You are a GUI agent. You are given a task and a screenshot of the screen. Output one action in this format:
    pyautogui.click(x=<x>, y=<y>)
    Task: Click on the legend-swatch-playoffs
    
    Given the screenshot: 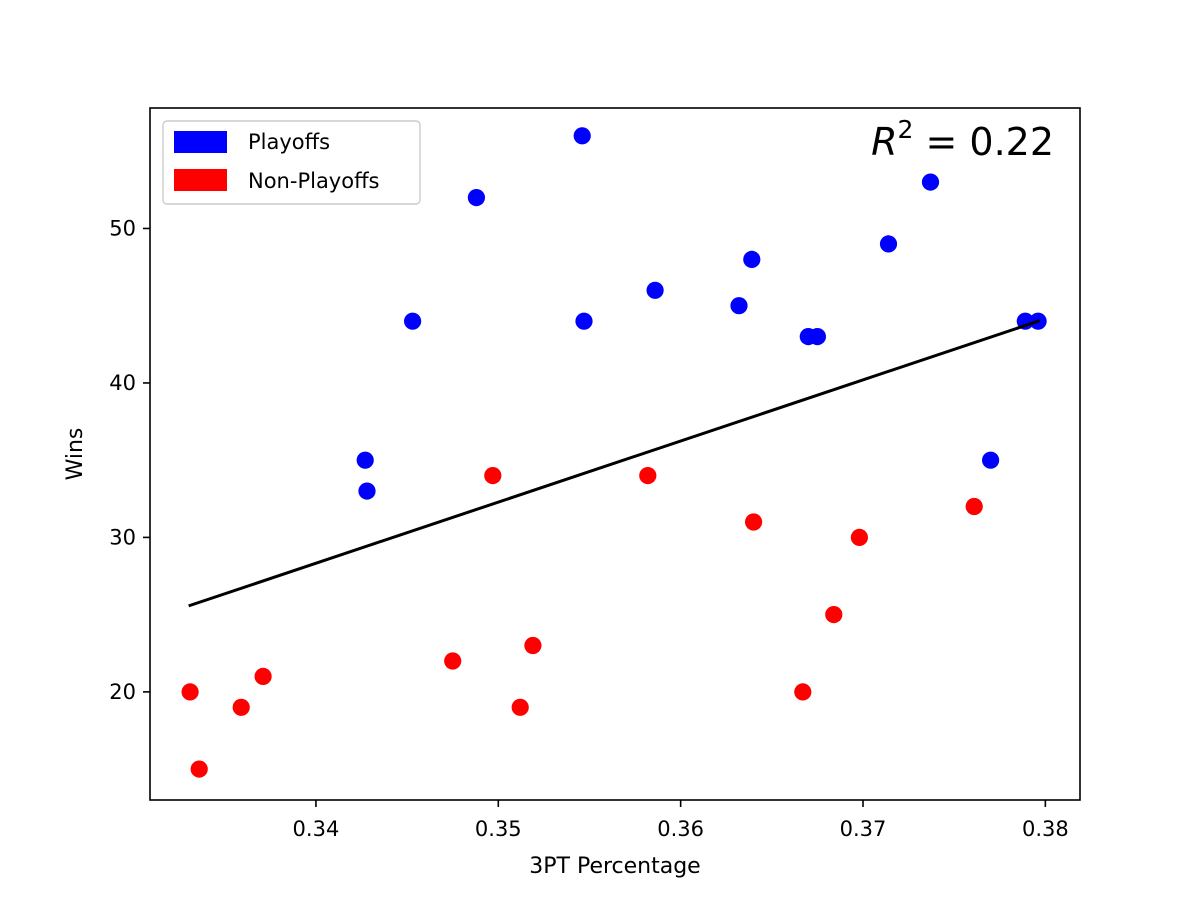 What is the action you would take?
    pyautogui.click(x=200, y=142)
    